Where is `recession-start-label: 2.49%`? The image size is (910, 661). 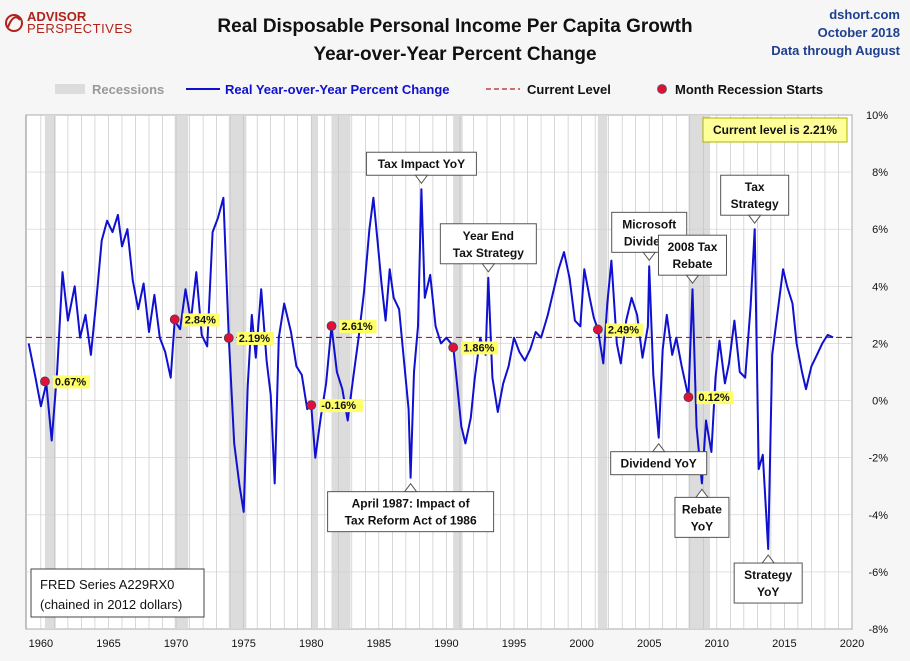 recession-start-label: 2.49% is located at coordinates (623, 330).